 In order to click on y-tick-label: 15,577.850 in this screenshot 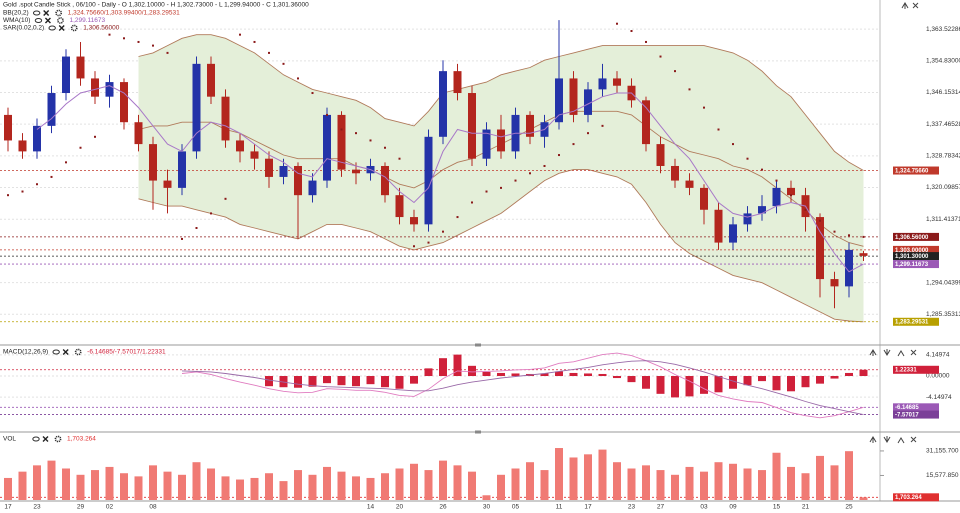, I will do `click(942, 475)`.